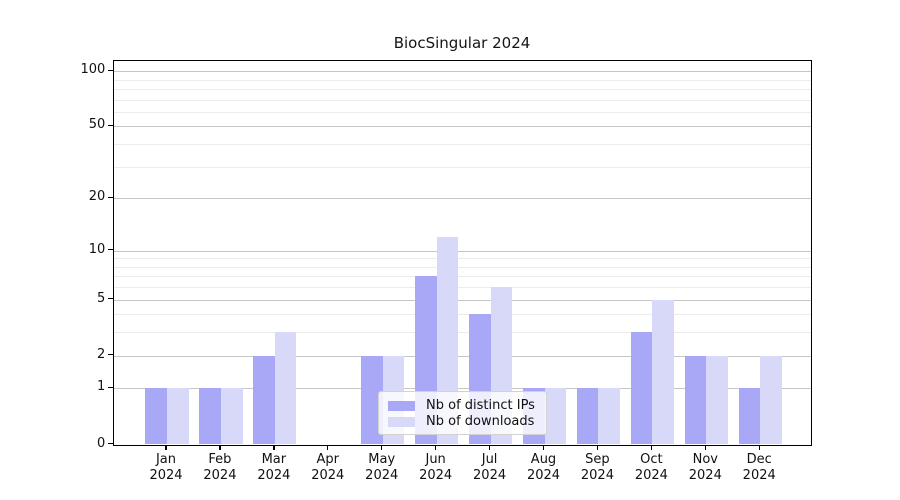 The image size is (900, 500). Describe the element at coordinates (101, 354) in the screenshot. I see `y-tick-label-2: 2` at that location.